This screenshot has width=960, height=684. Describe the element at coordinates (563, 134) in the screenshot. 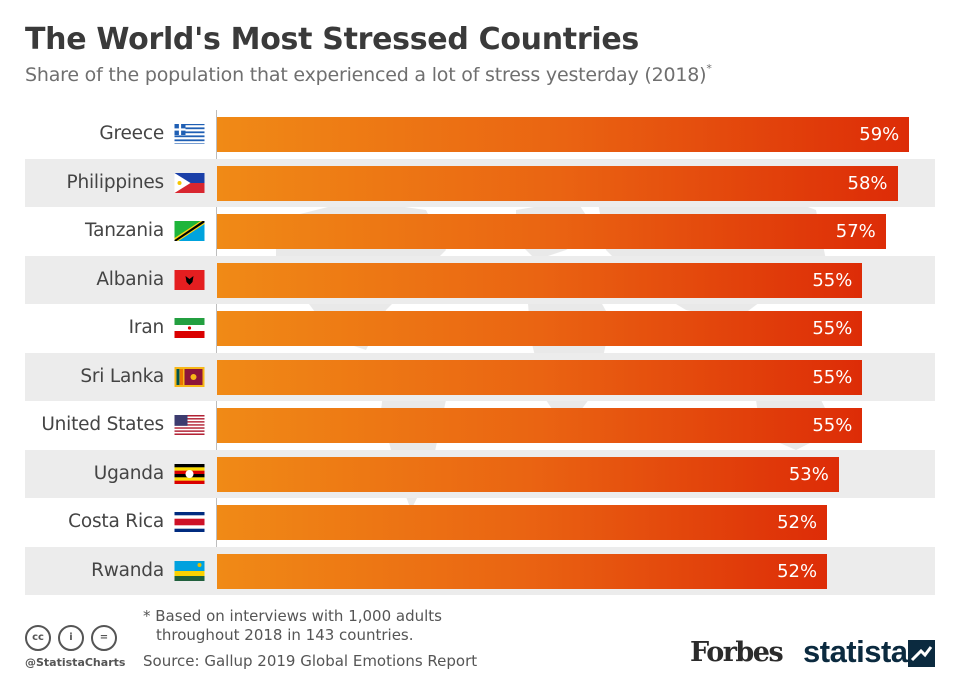

I see `bar: 59%` at that location.